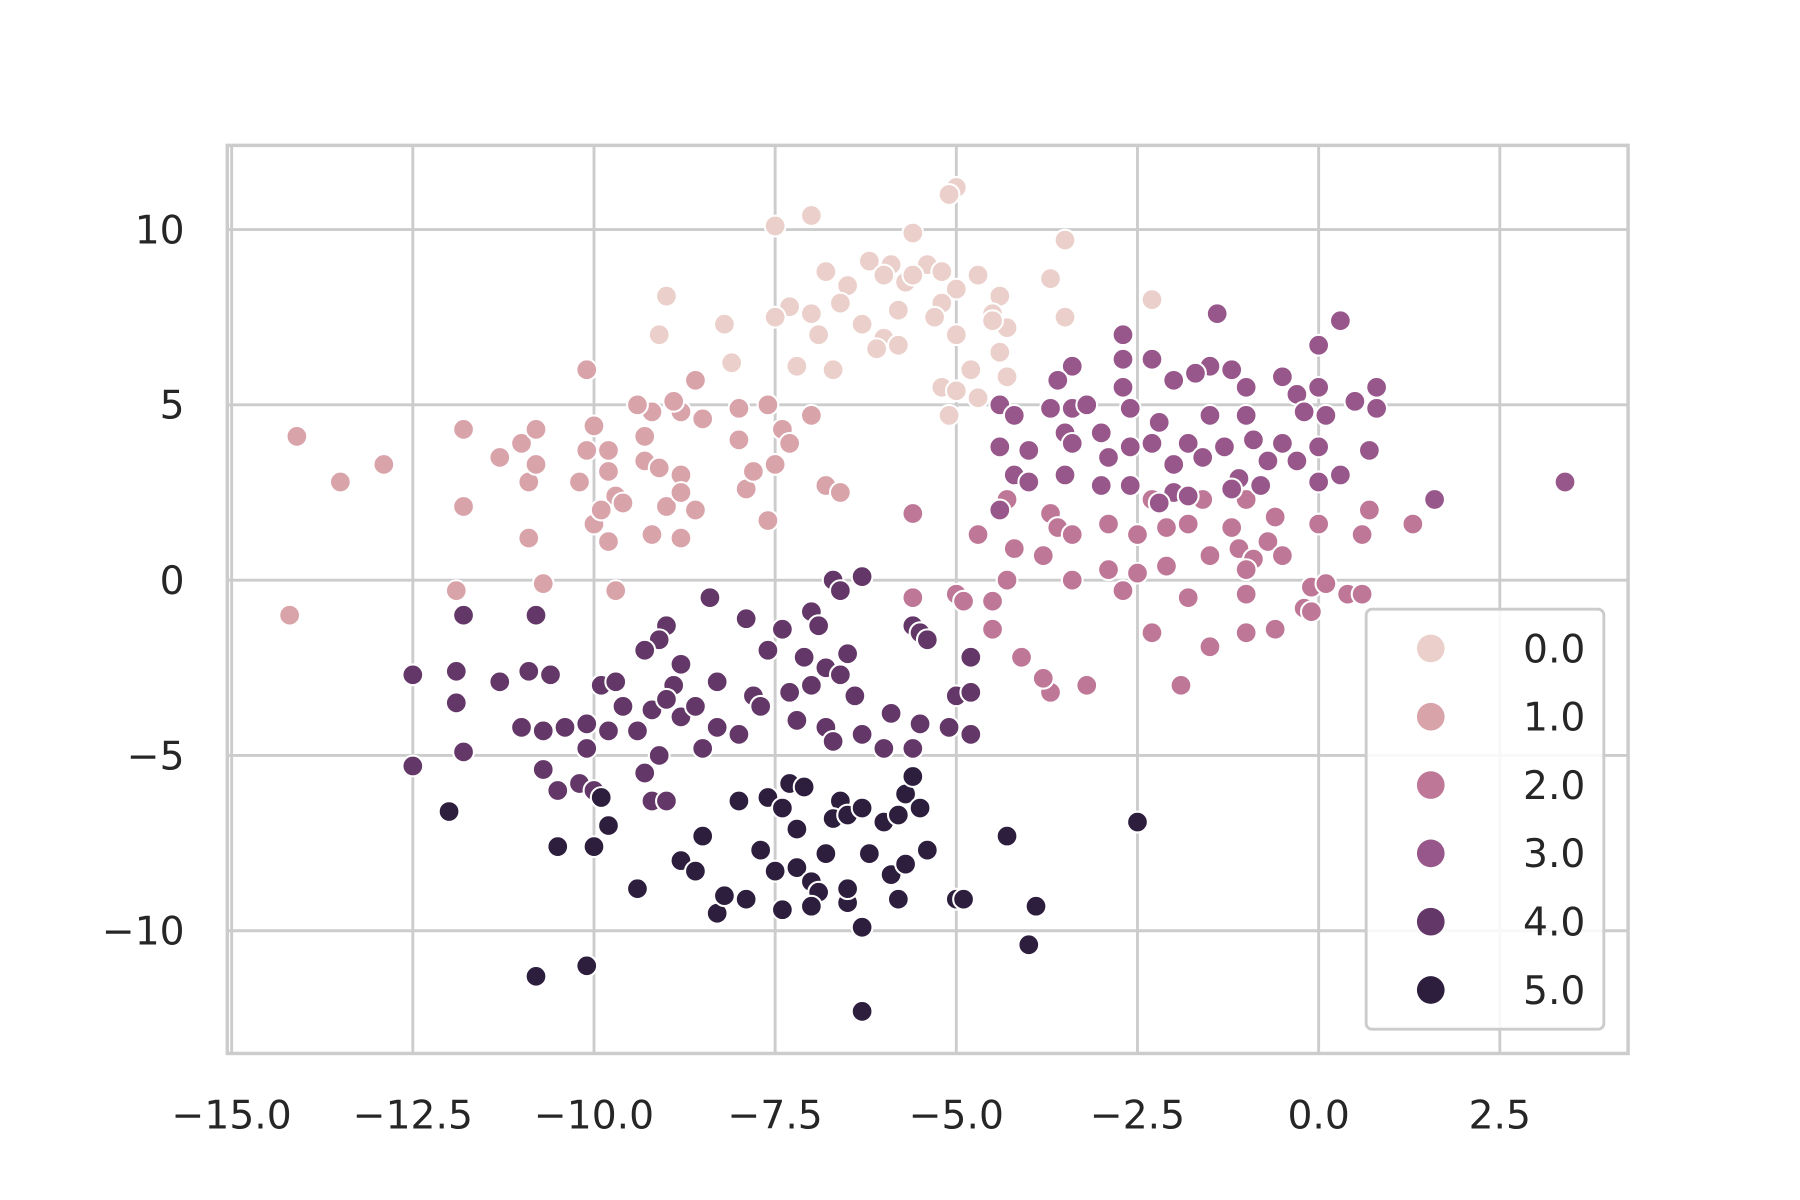  Describe the element at coordinates (1554, 854) in the screenshot. I see `legend-label: 3.0` at that location.